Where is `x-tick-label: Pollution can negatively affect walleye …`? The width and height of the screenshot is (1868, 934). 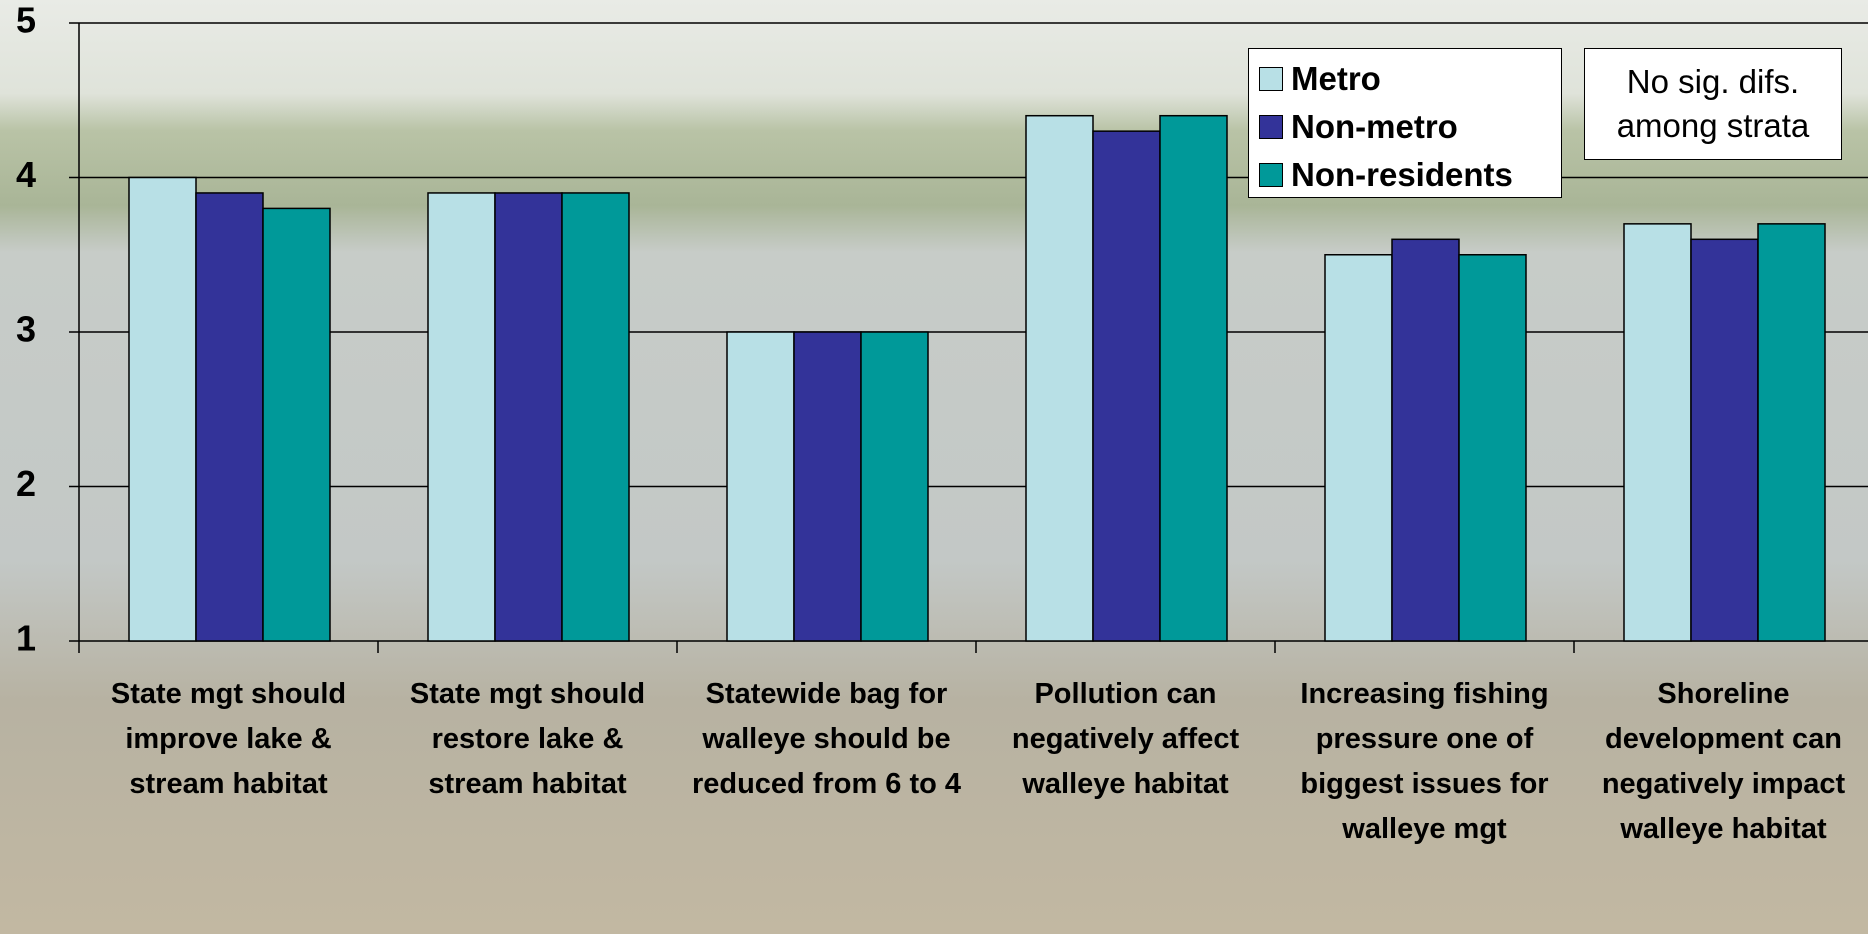
x-tick-label: Pollution can negatively affect walleye … is located at coordinates (1125, 739).